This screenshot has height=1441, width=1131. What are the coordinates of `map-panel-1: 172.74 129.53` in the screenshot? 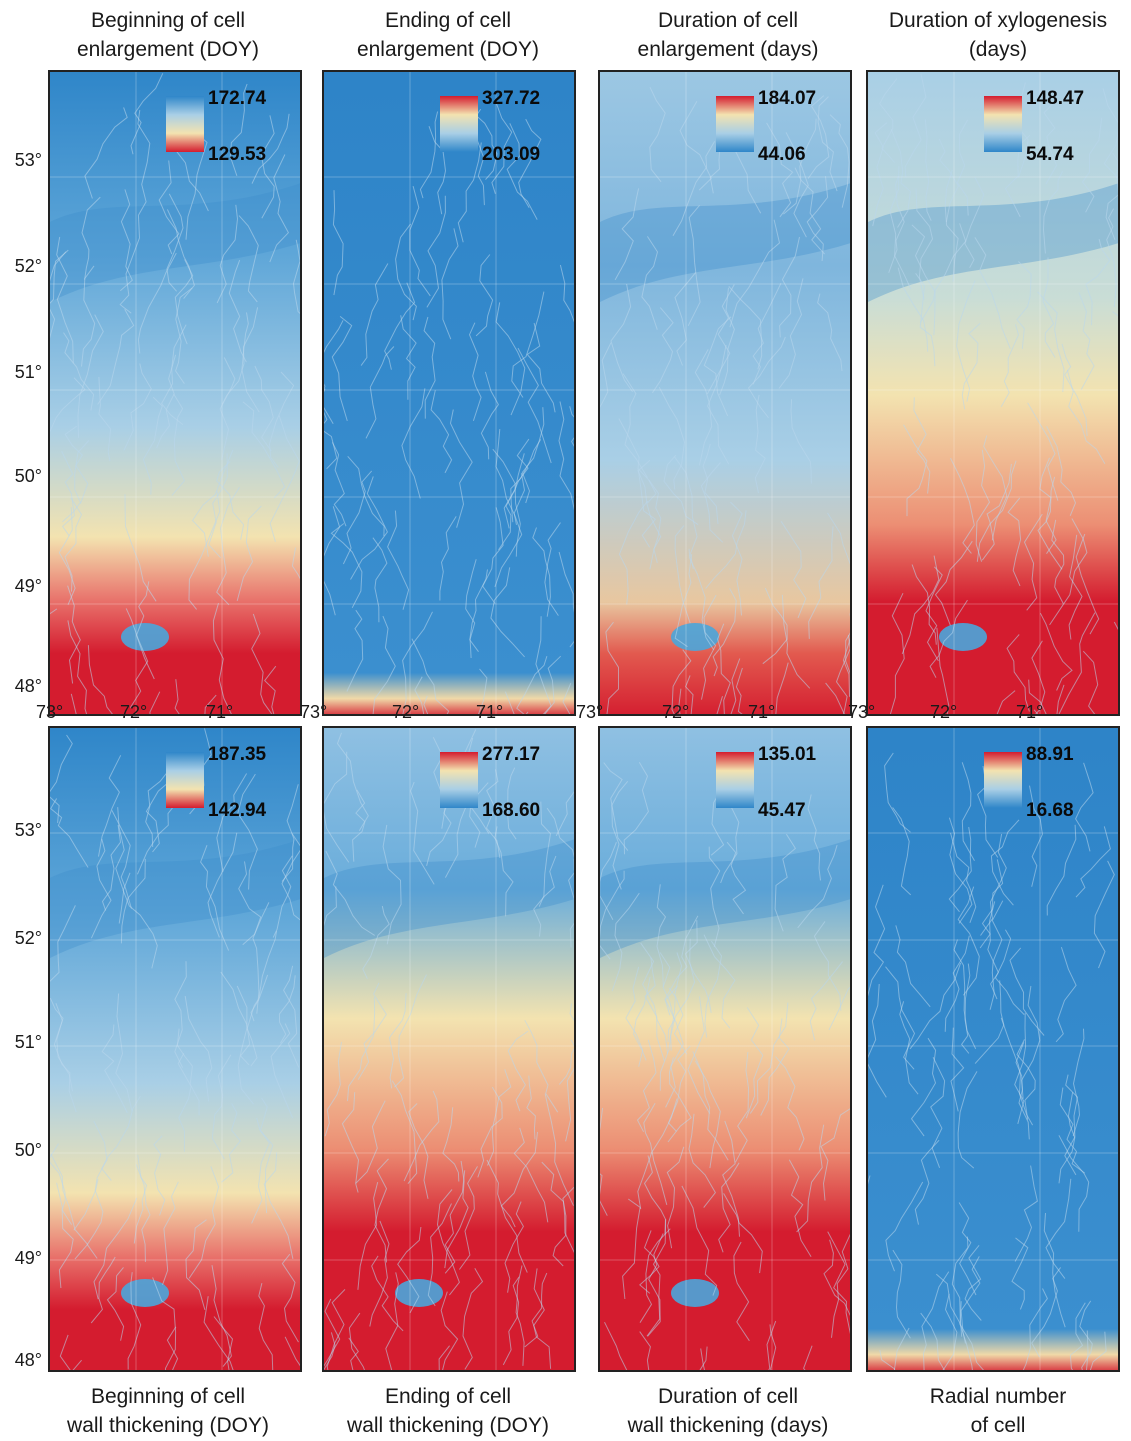 It's located at (175, 393).